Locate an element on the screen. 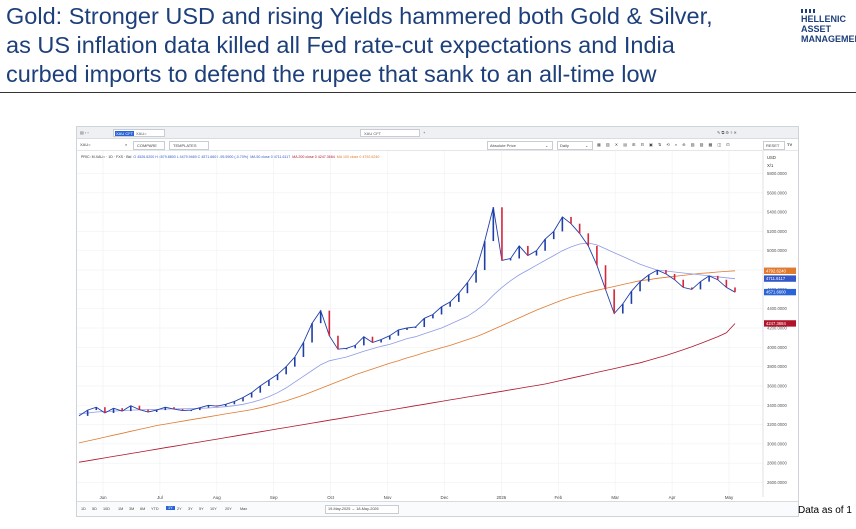  range-button-10y: 10Y is located at coordinates (213, 509).